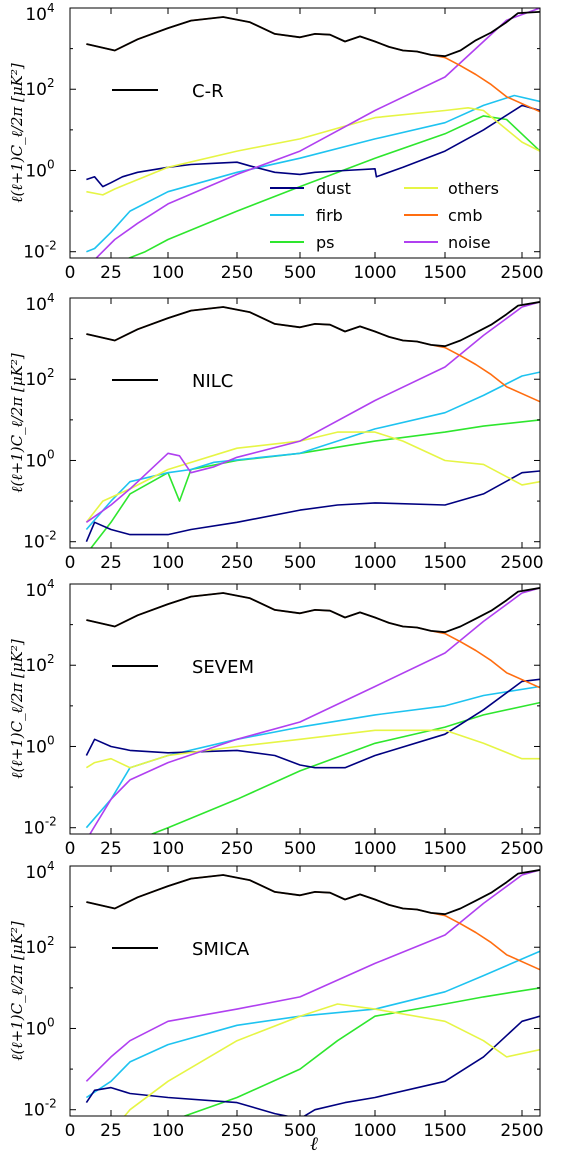 The width and height of the screenshot is (565, 1157). I want to click on legend: dust others firb cmb ps noise, so click(384, 215).